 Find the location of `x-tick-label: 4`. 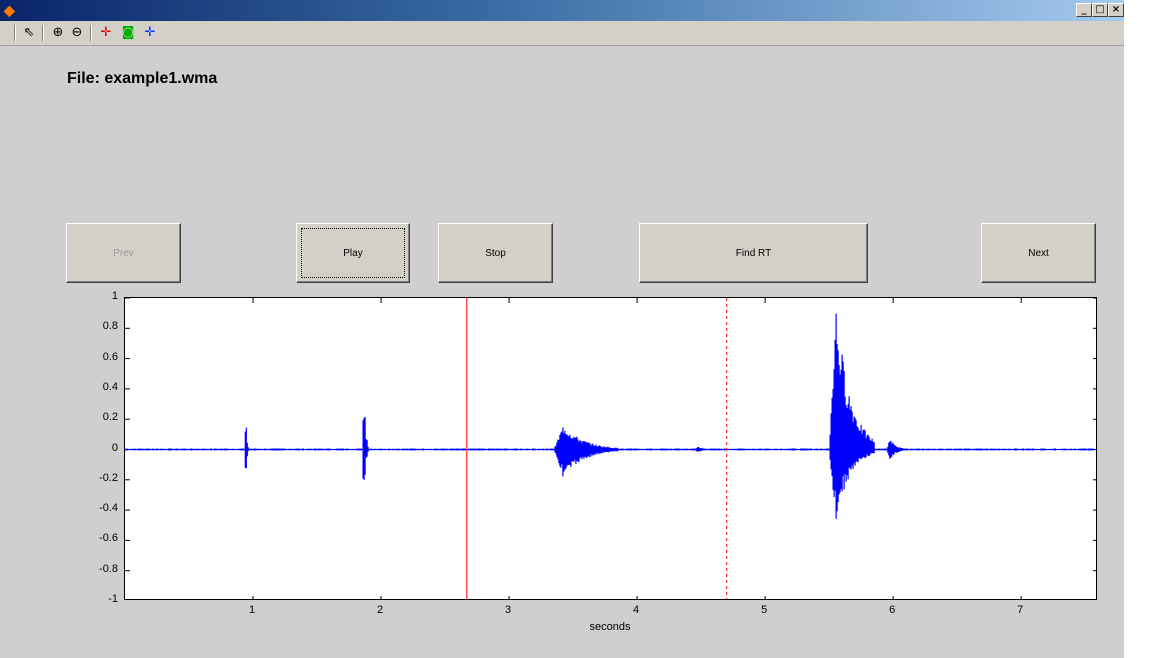

x-tick-label: 4 is located at coordinates (636, 610).